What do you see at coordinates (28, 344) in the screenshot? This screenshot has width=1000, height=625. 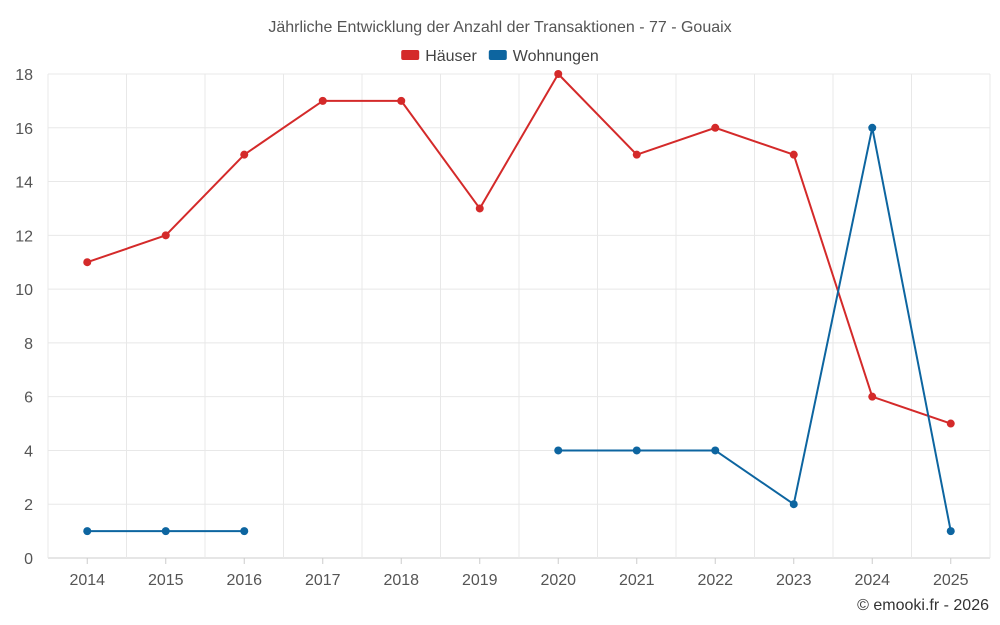 I see `y-tick-label: 8` at bounding box center [28, 344].